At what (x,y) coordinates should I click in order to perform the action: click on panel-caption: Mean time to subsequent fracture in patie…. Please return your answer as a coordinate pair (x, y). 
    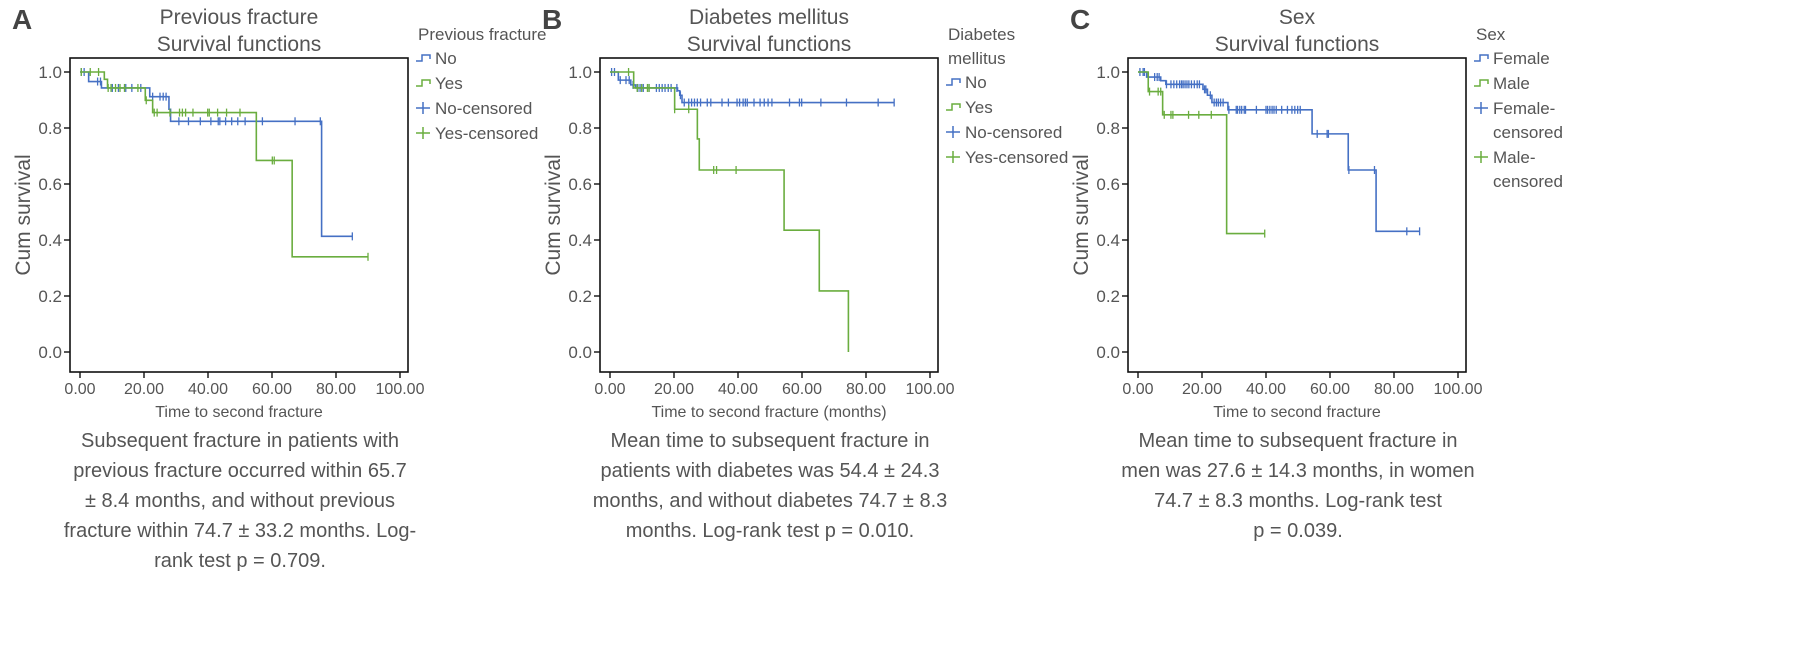
    Looking at the image, I should click on (770, 486).